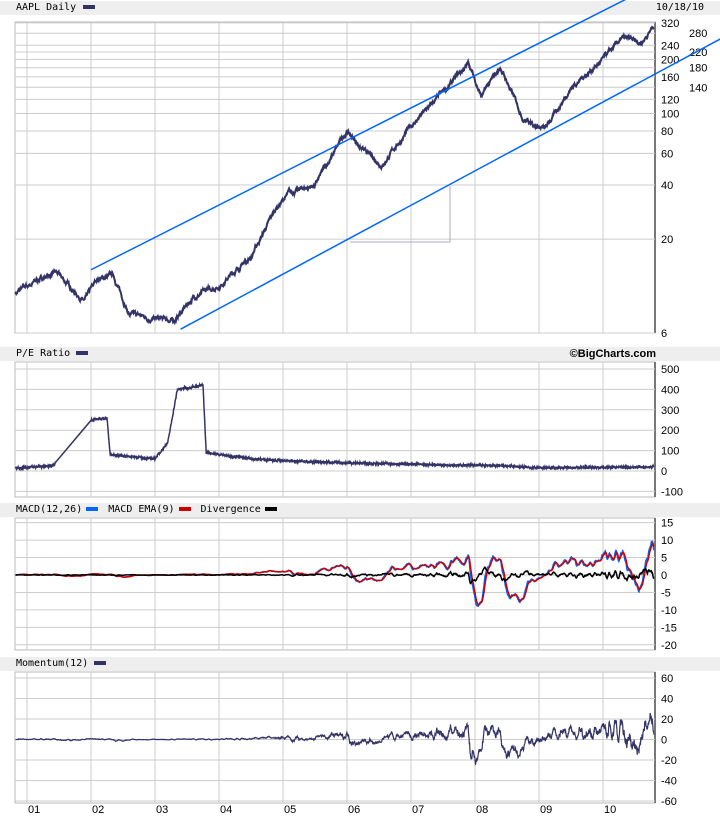 The height and width of the screenshot is (820, 720). What do you see at coordinates (664, 559) in the screenshot?
I see `macd-tick-label: 5` at bounding box center [664, 559].